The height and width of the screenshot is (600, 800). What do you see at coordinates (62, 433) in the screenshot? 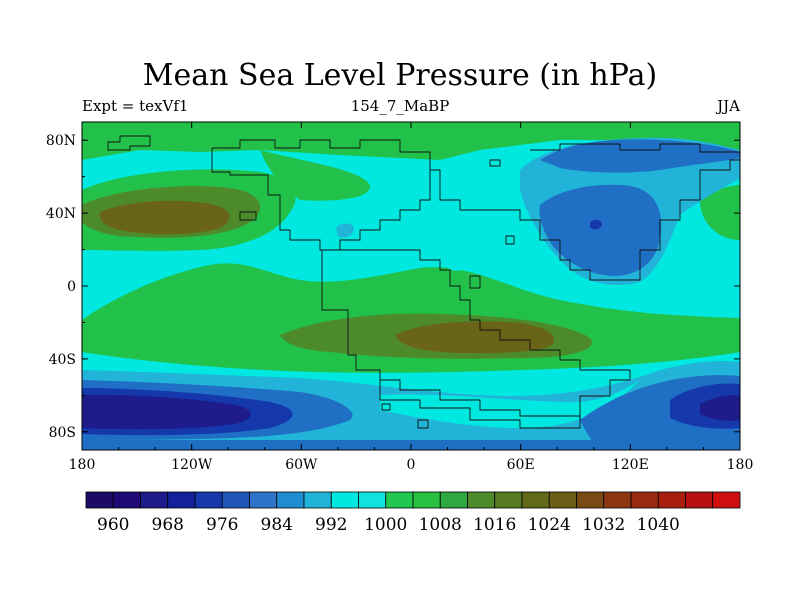
I see `y-tick-label: 80S` at bounding box center [62, 433].